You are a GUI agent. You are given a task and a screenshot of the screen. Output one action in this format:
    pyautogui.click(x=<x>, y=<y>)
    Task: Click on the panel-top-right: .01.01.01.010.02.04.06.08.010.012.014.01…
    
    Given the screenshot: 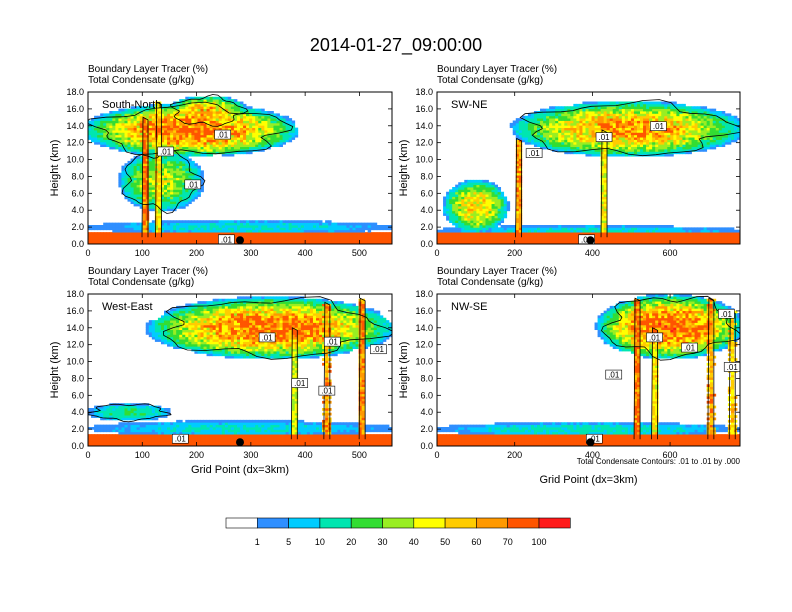 What is the action you would take?
    pyautogui.click(x=569, y=161)
    